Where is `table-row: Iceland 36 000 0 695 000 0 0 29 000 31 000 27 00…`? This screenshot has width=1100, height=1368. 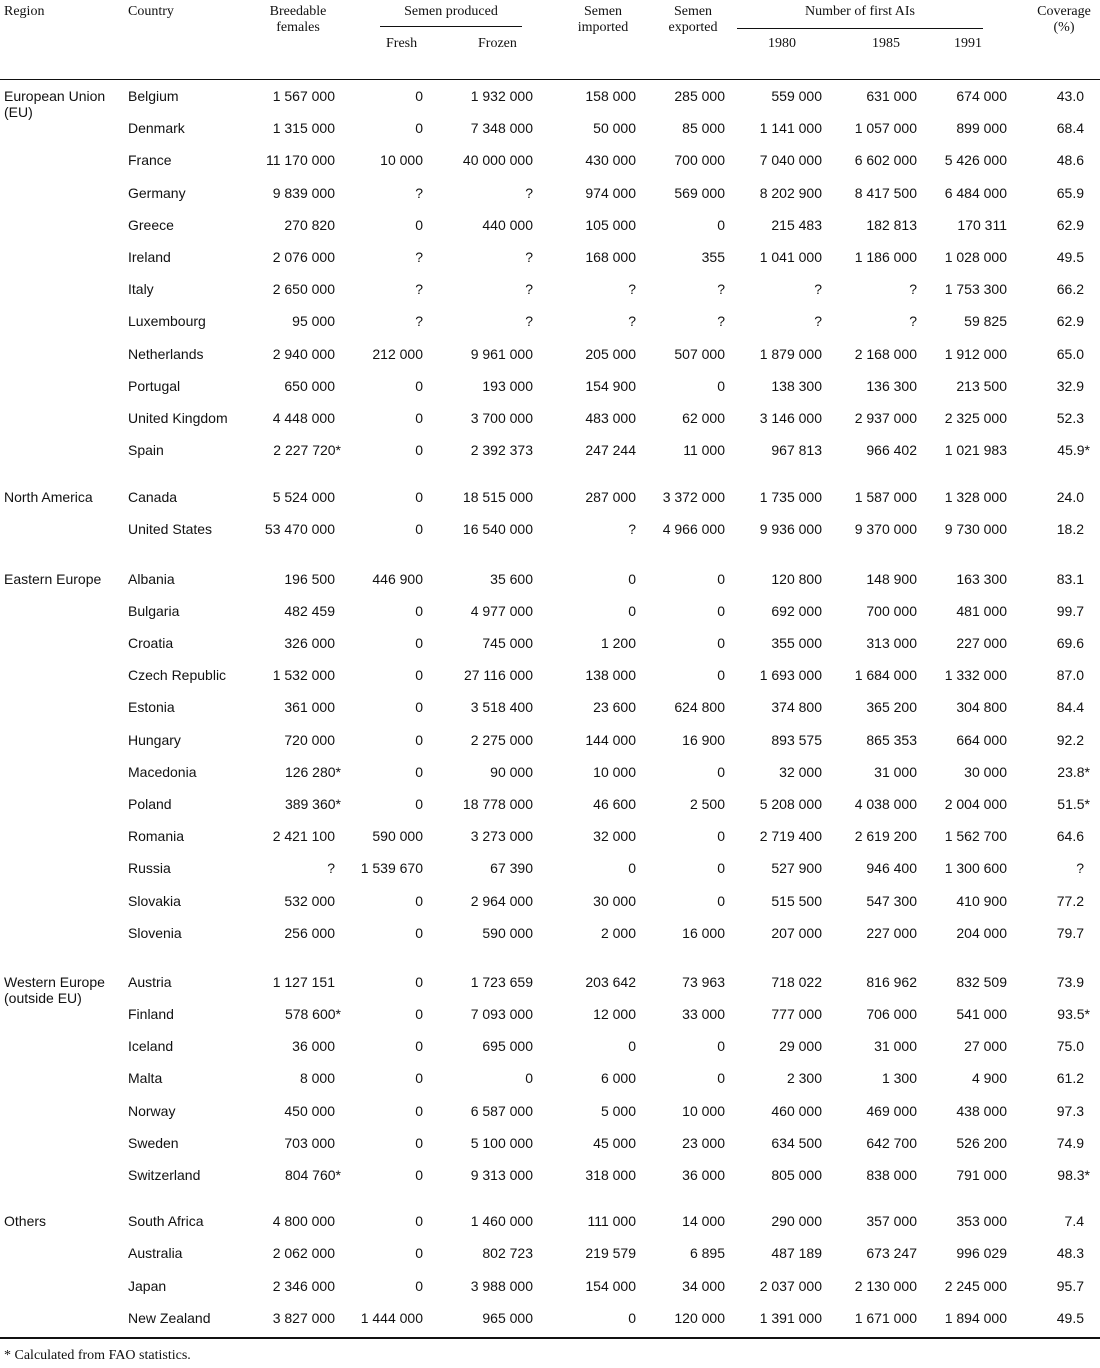
table-row: Iceland 36 000 0 695 000 0 0 29 000 31 000 27 00… is located at coordinates (550, 1046).